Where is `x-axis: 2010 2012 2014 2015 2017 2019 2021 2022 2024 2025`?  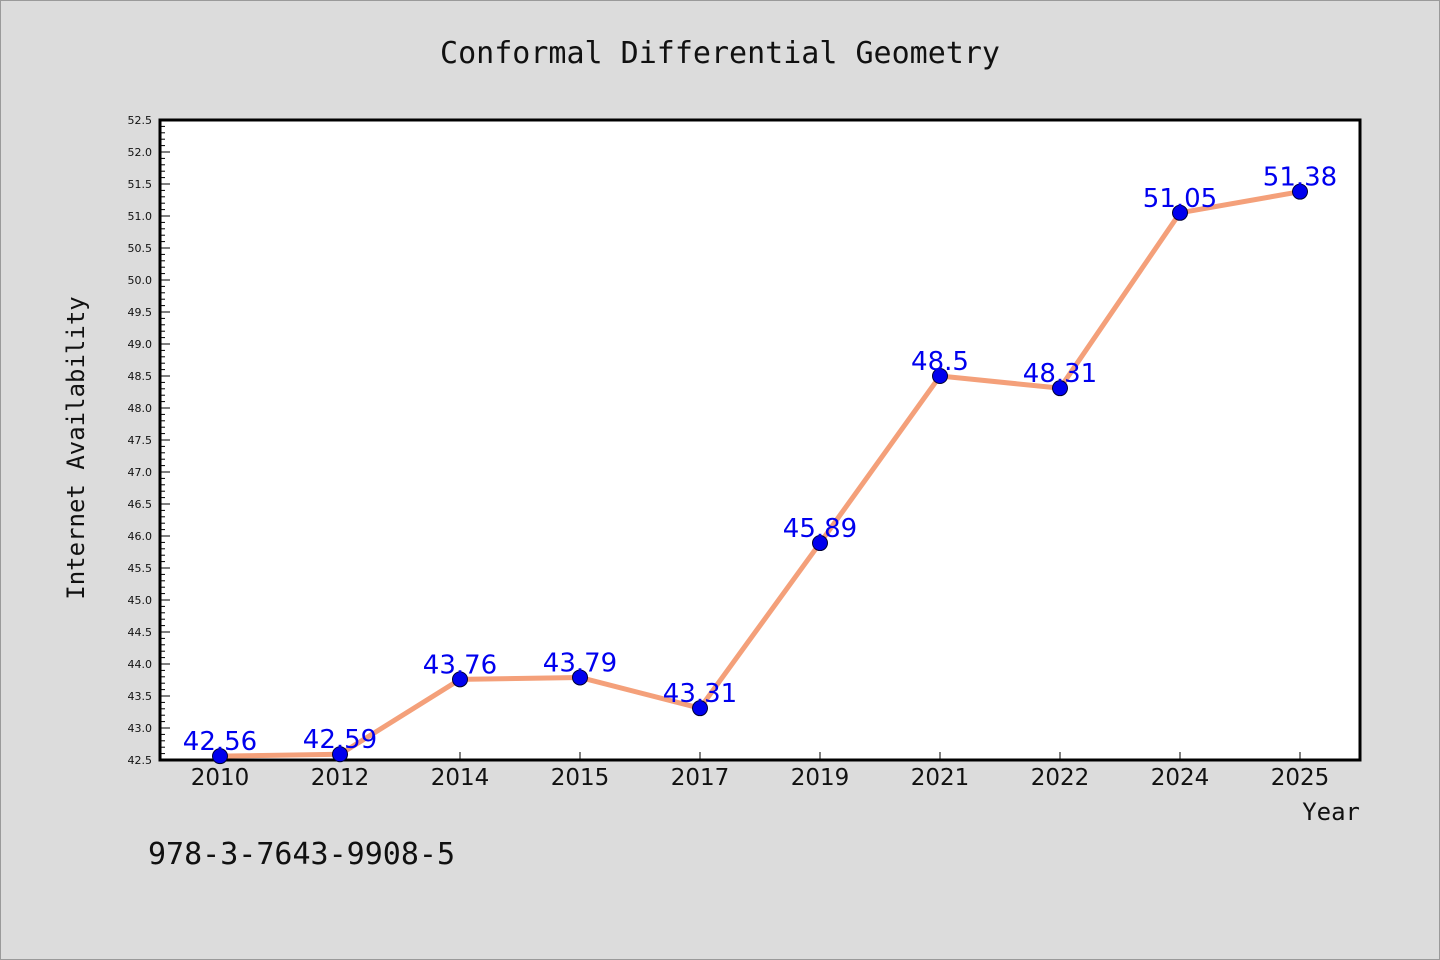
x-axis: 2010 2012 2014 2015 2017 2019 2021 2022 2024 2025 is located at coordinates (760, 771).